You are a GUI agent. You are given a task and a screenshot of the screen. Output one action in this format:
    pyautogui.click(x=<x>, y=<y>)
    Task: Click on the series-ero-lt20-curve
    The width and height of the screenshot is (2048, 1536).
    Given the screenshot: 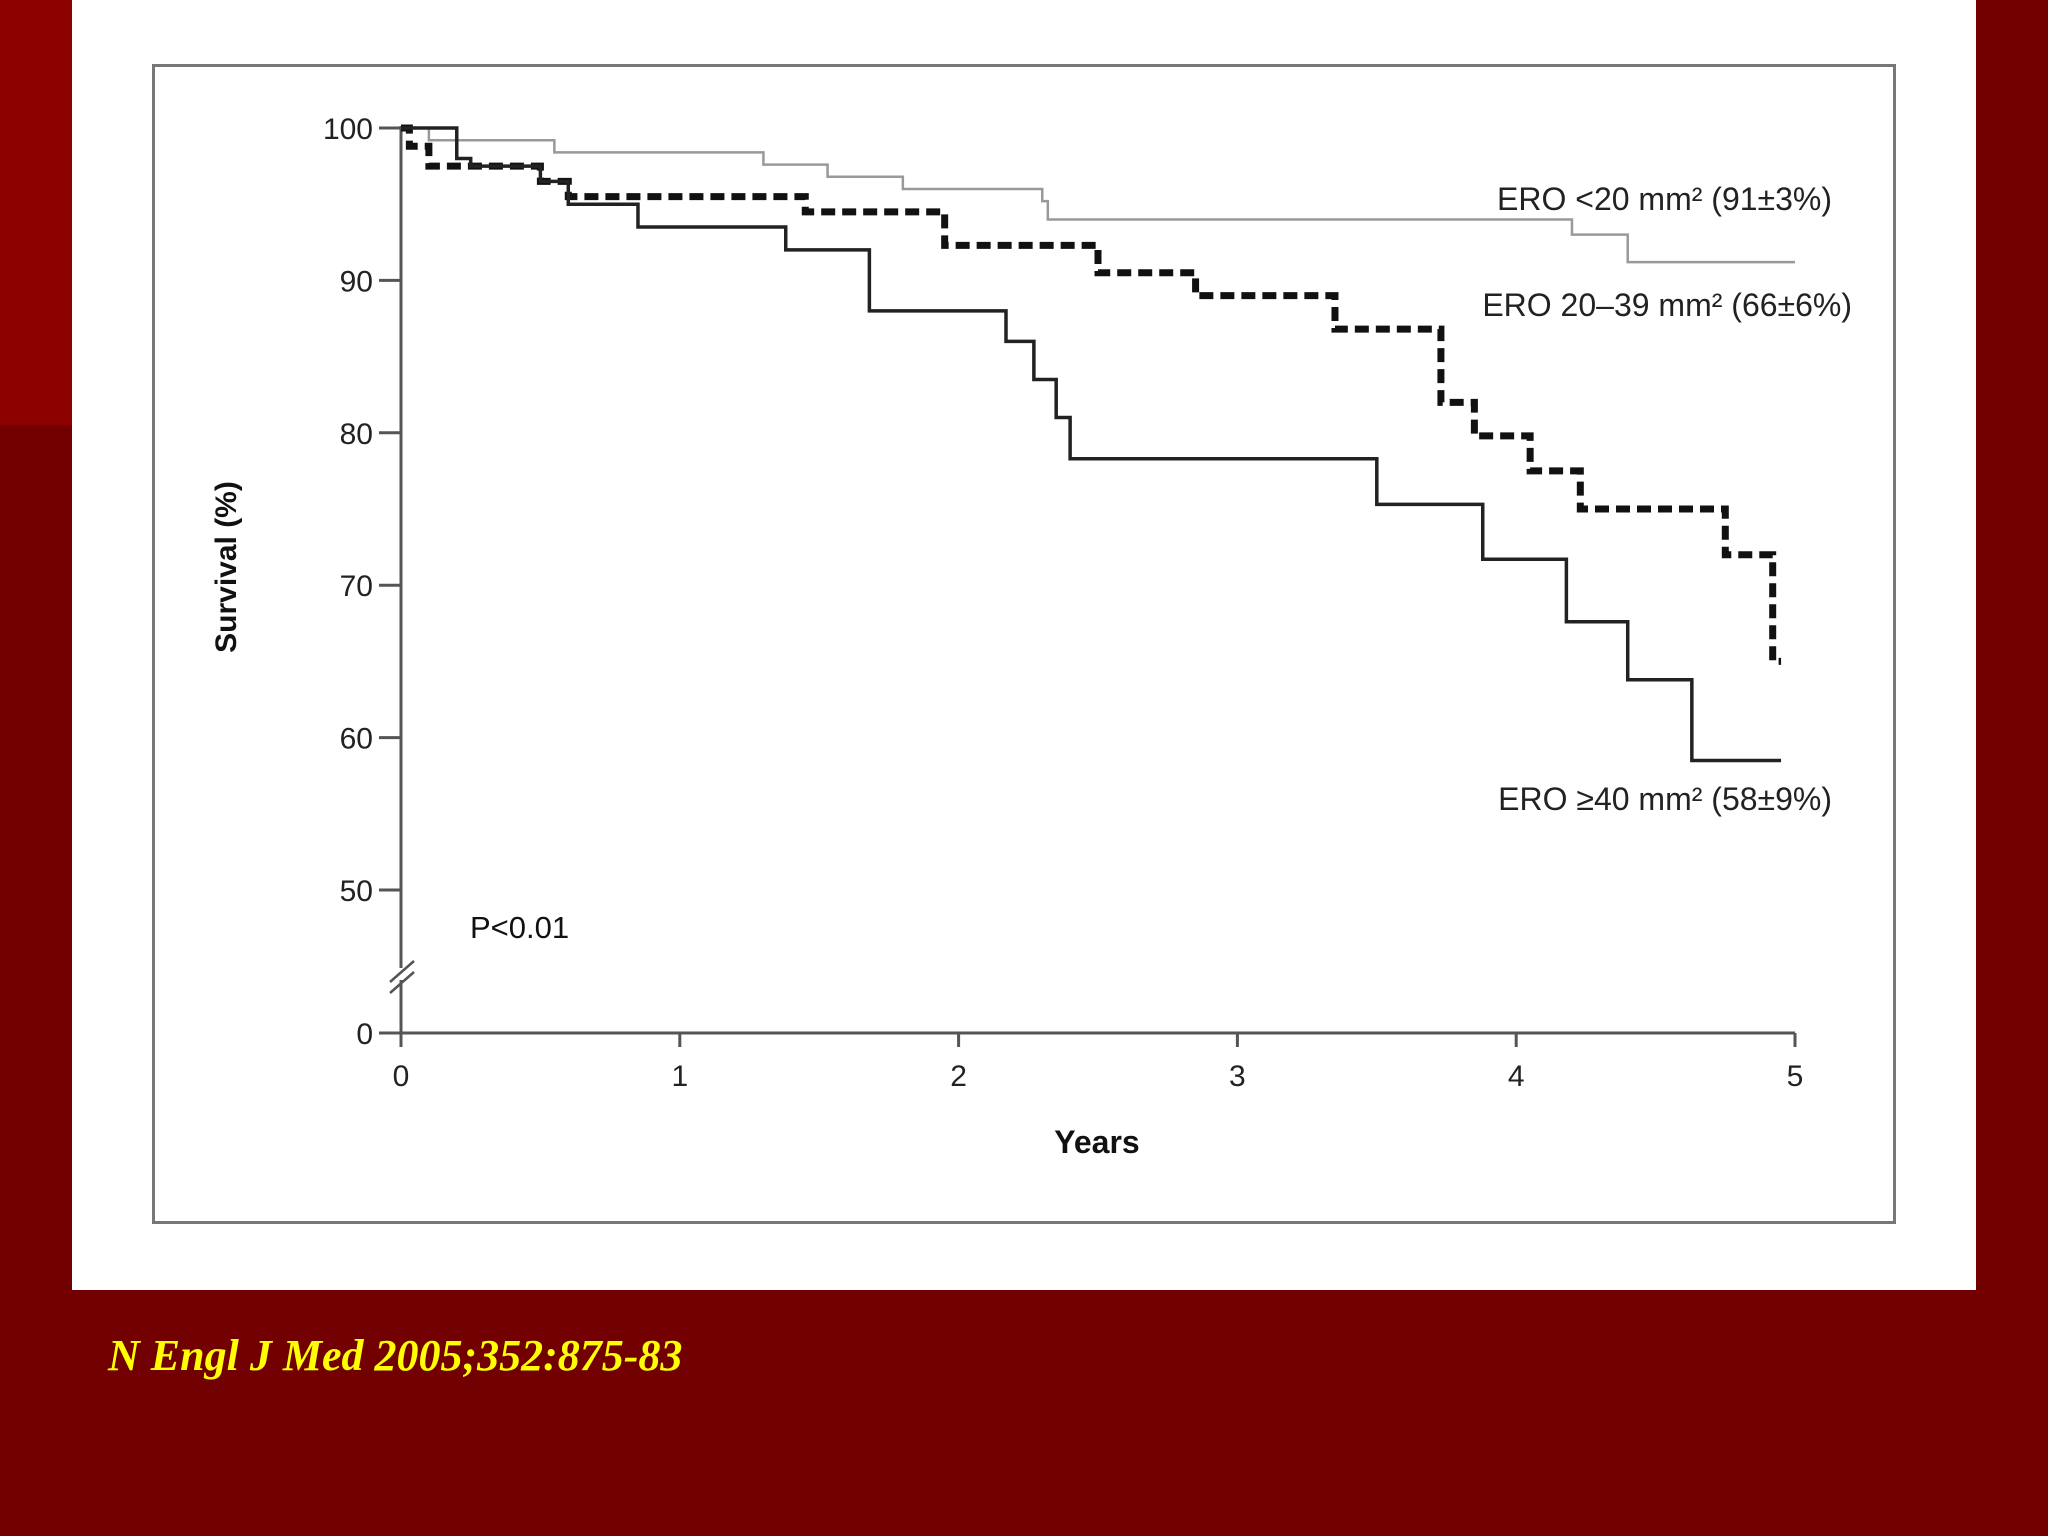 What is the action you would take?
    pyautogui.click(x=1098, y=195)
    